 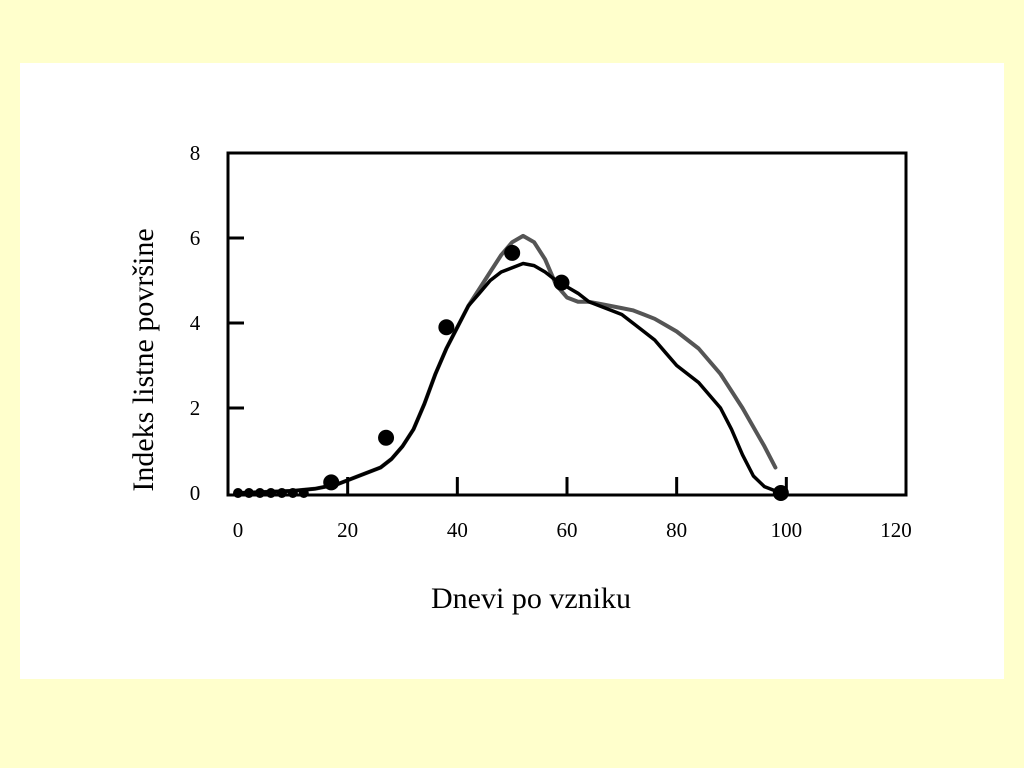 What do you see at coordinates (457, 530) in the screenshot?
I see `x-tick-label: 40` at bounding box center [457, 530].